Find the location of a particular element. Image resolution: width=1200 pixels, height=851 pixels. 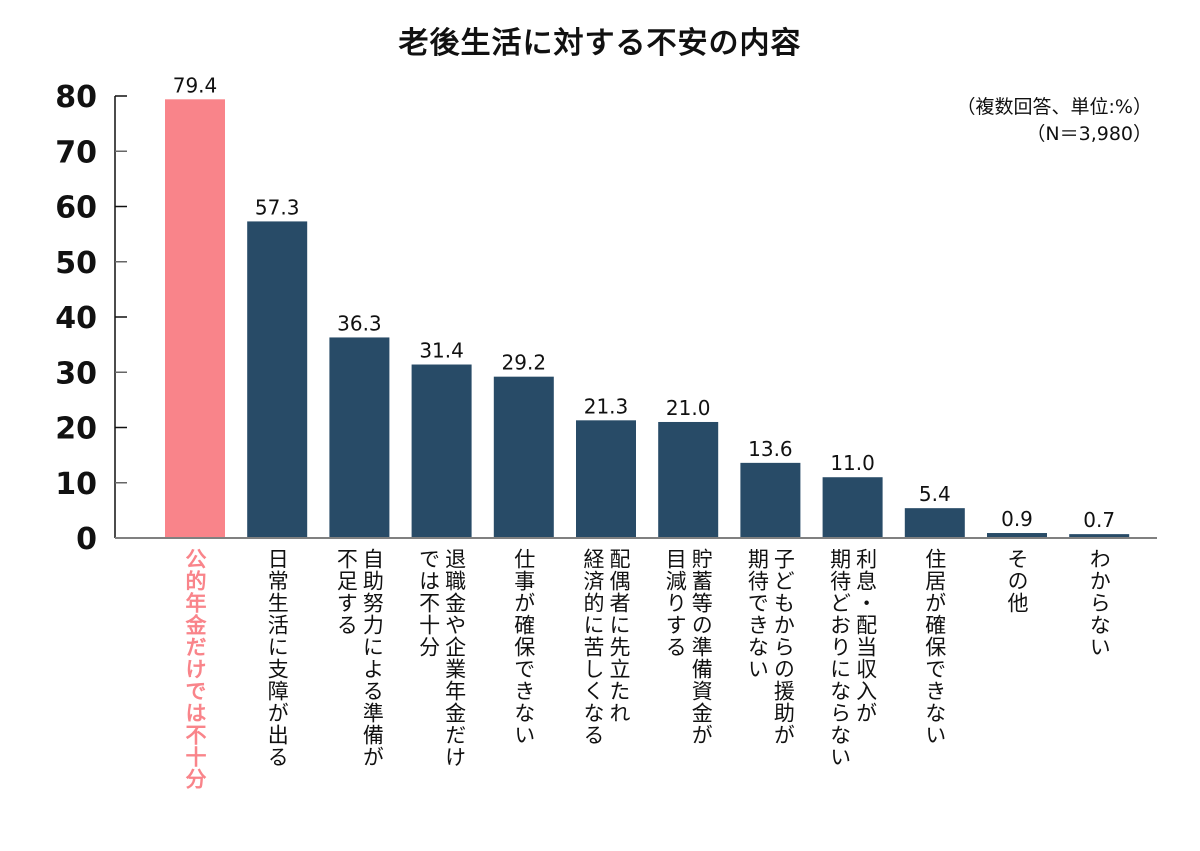

y-tick-label-70: 70 is located at coordinates (76, 152).